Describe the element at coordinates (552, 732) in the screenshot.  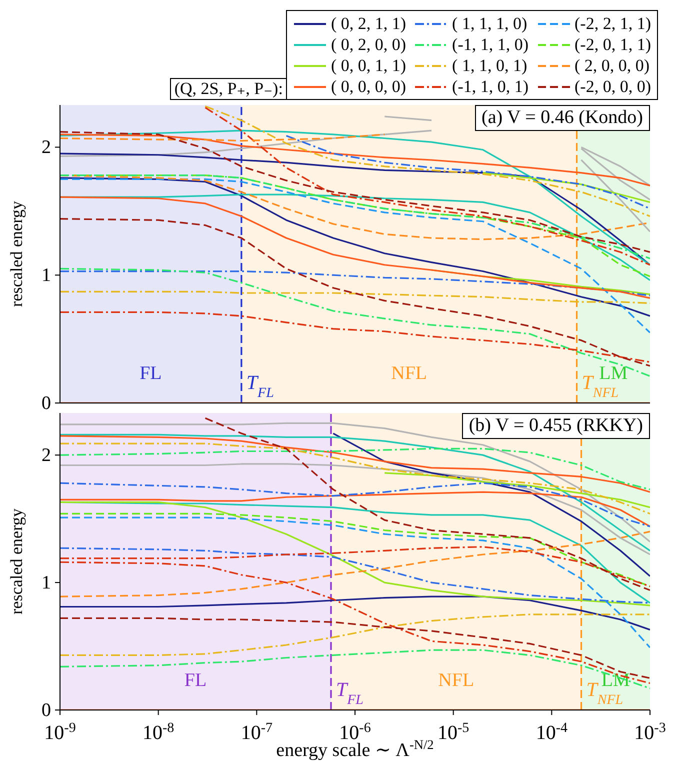
I see `x-tick-label: 10$^{-4}$` at that location.